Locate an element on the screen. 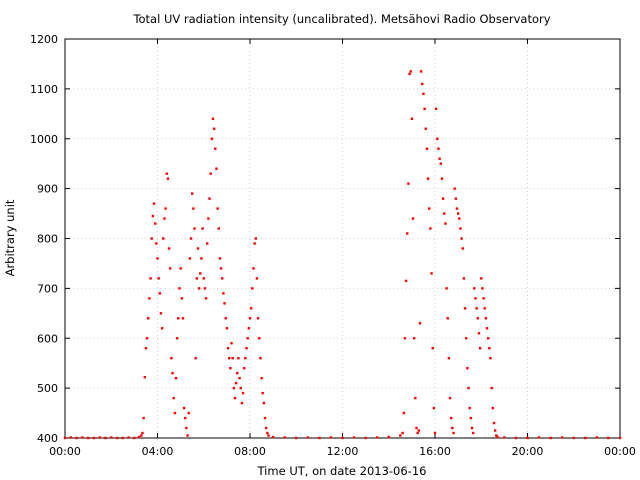 Image resolution: width=640 pixels, height=480 pixels. x-tick-label: 20:00 is located at coordinates (528, 451).